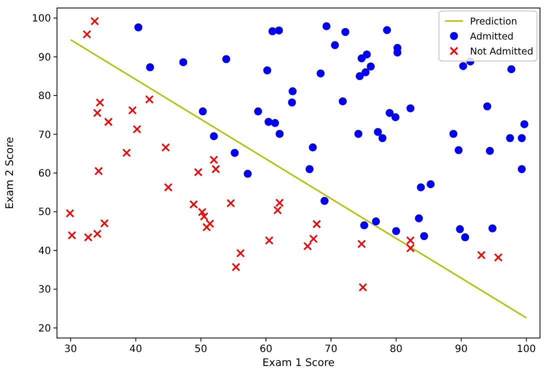  I want to click on y-tick-label: 60, so click(44, 174).